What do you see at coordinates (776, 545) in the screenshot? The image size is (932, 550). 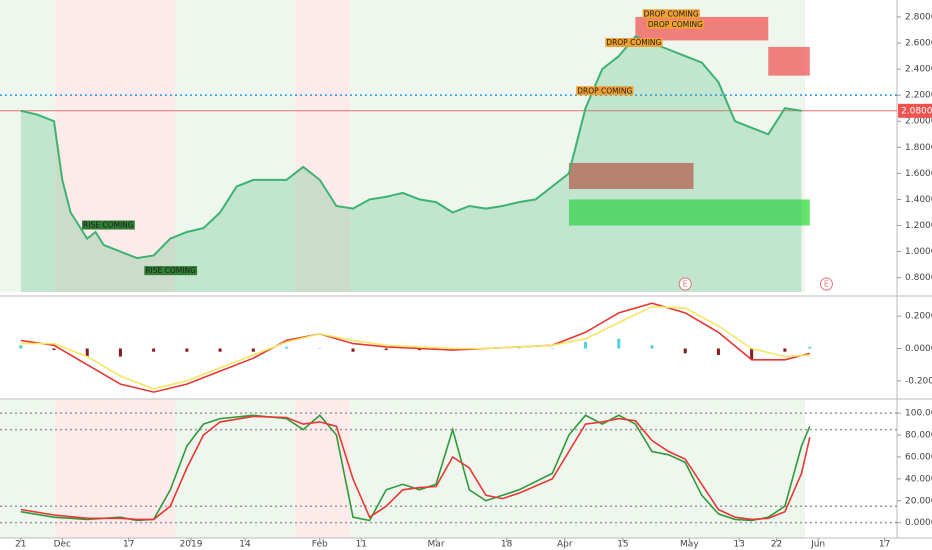 I see `x-tick-label: 22` at bounding box center [776, 545].